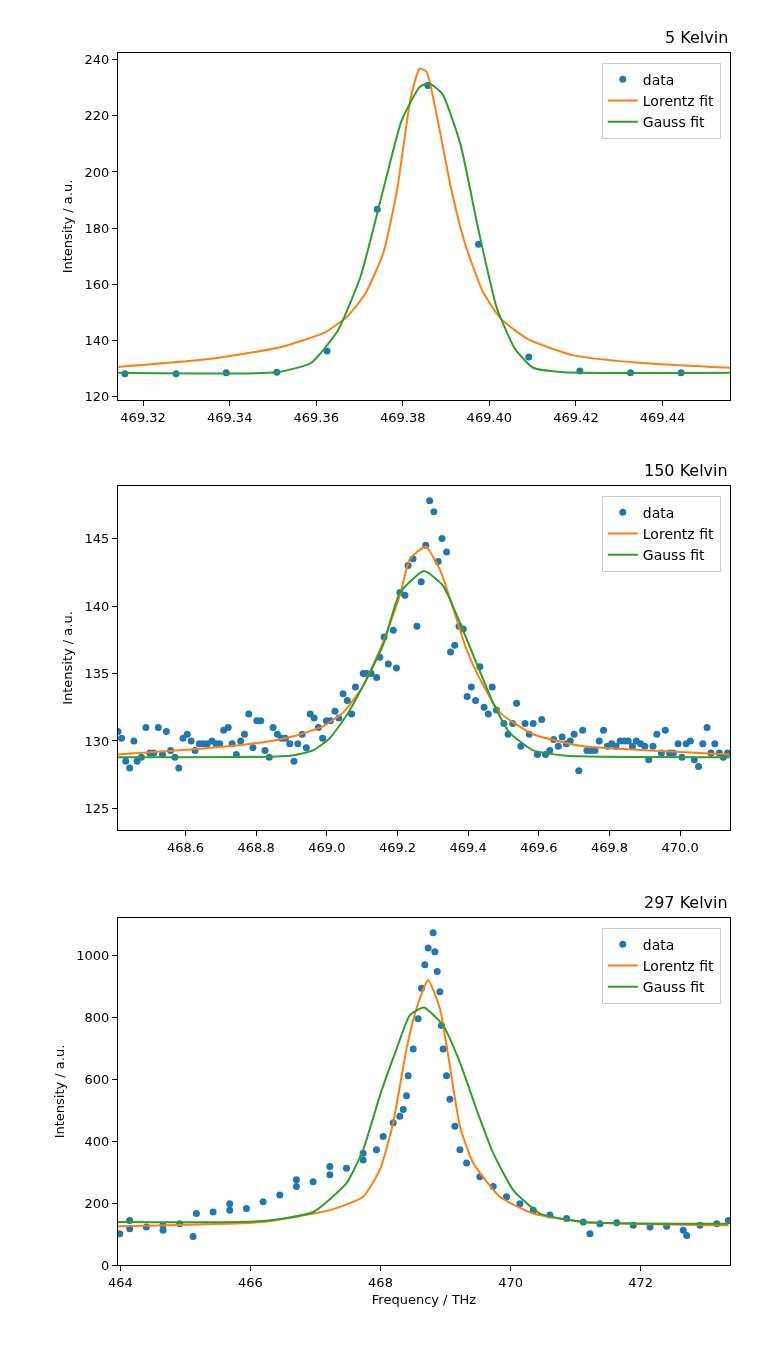  What do you see at coordinates (489, 417) in the screenshot?
I see `x-tick-label: 469.40` at bounding box center [489, 417].